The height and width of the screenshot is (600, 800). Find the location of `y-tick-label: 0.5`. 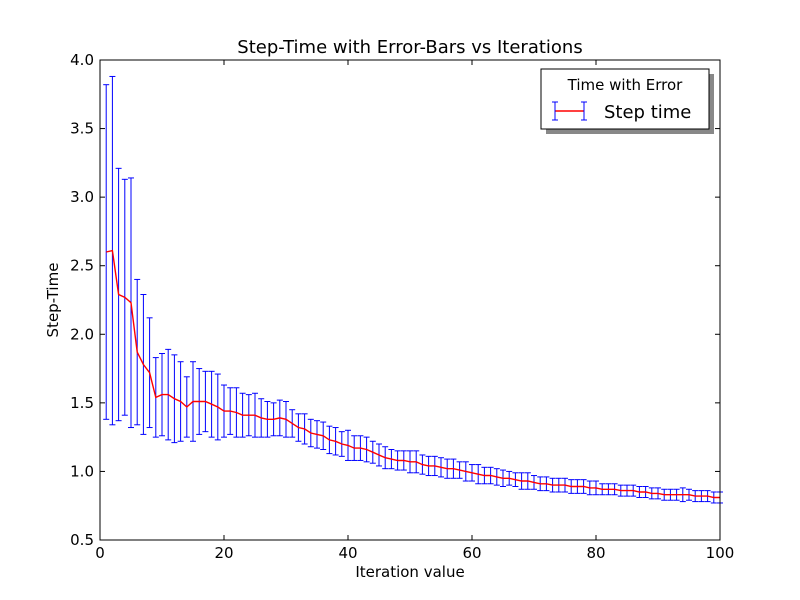

y-tick-label: 0.5 is located at coordinates (82, 540).